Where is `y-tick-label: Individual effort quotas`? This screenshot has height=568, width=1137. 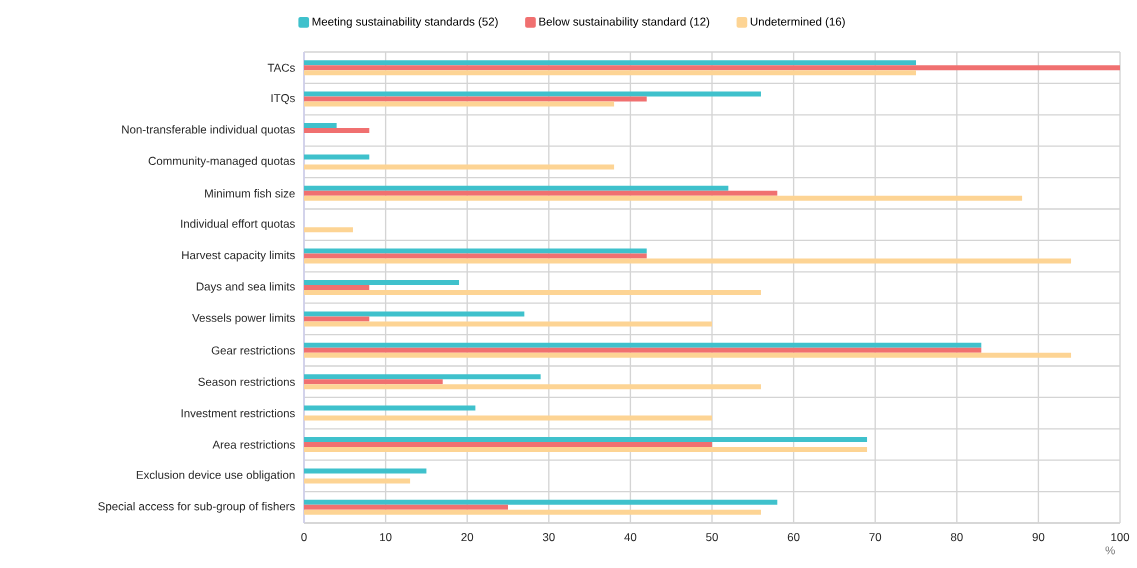
y-tick-label: Individual effort quotas is located at coordinates (238, 225).